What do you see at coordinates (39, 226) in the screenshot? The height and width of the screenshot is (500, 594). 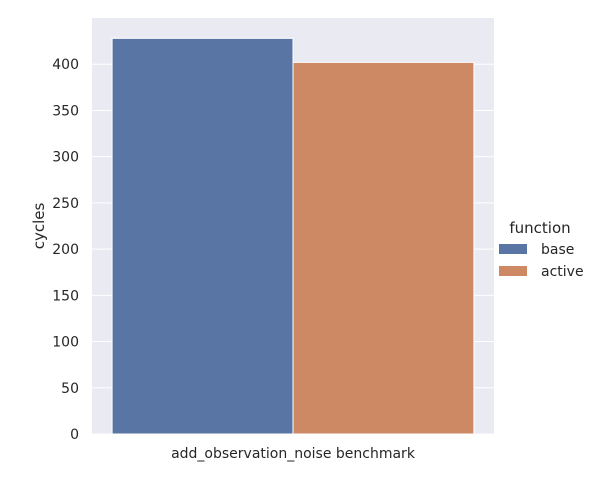 I see `y-axis-label: cycles` at bounding box center [39, 226].